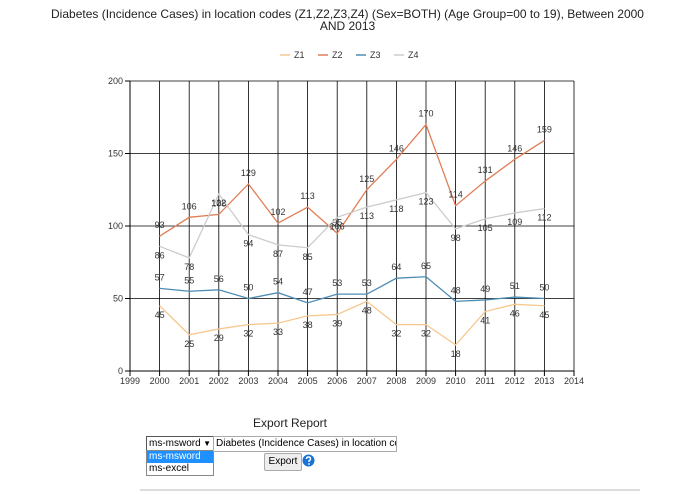  What do you see at coordinates (277, 212) in the screenshot?
I see `data-label: 102` at bounding box center [277, 212].